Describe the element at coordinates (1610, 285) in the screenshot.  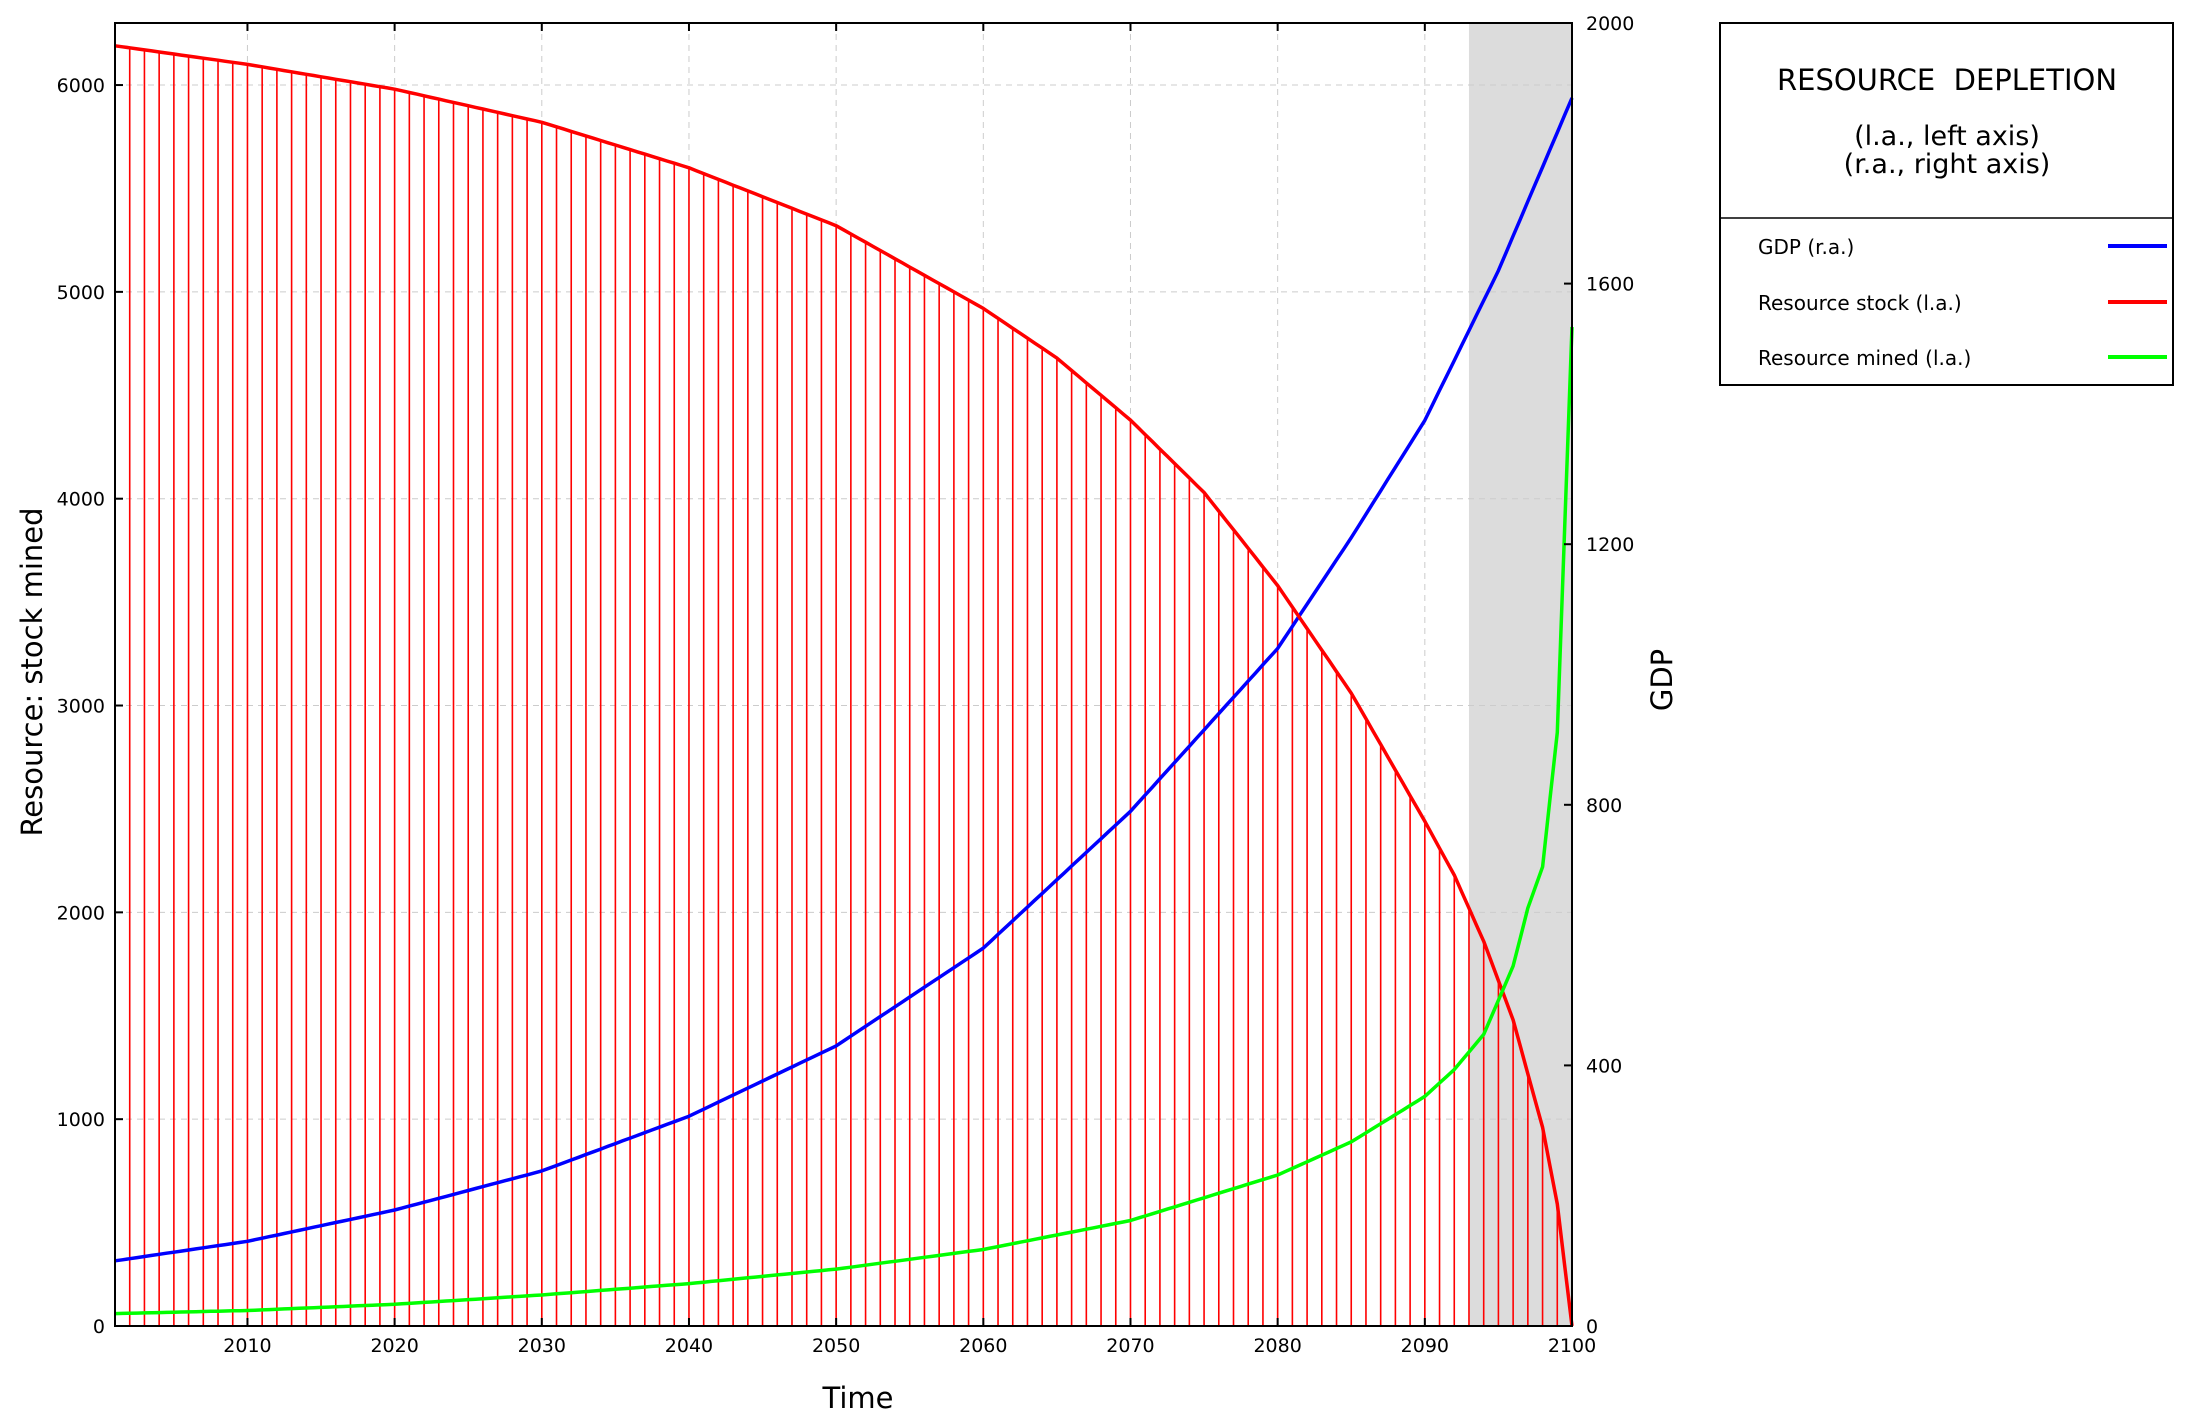
I see `right-y-tick-label: 1600` at that location.